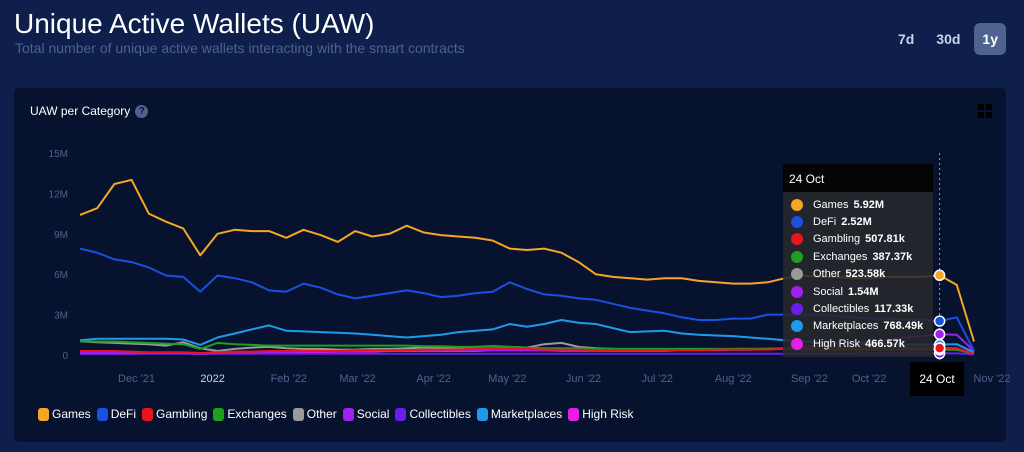  I want to click on x-tick-label: Mar '22, so click(357, 379).